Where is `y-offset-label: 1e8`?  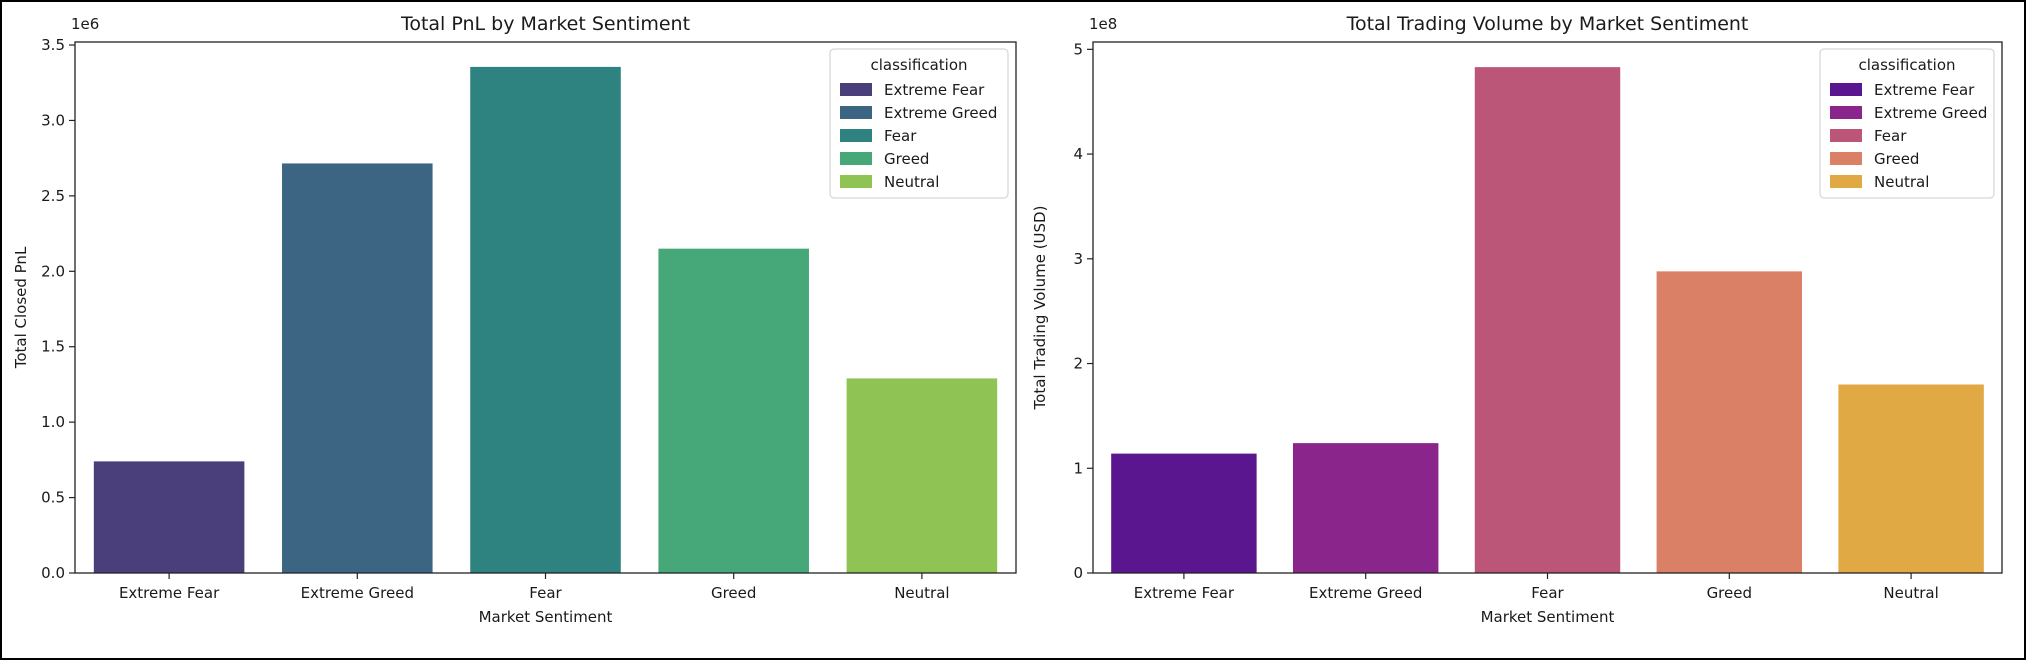
y-offset-label: 1e8 is located at coordinates (1103, 24).